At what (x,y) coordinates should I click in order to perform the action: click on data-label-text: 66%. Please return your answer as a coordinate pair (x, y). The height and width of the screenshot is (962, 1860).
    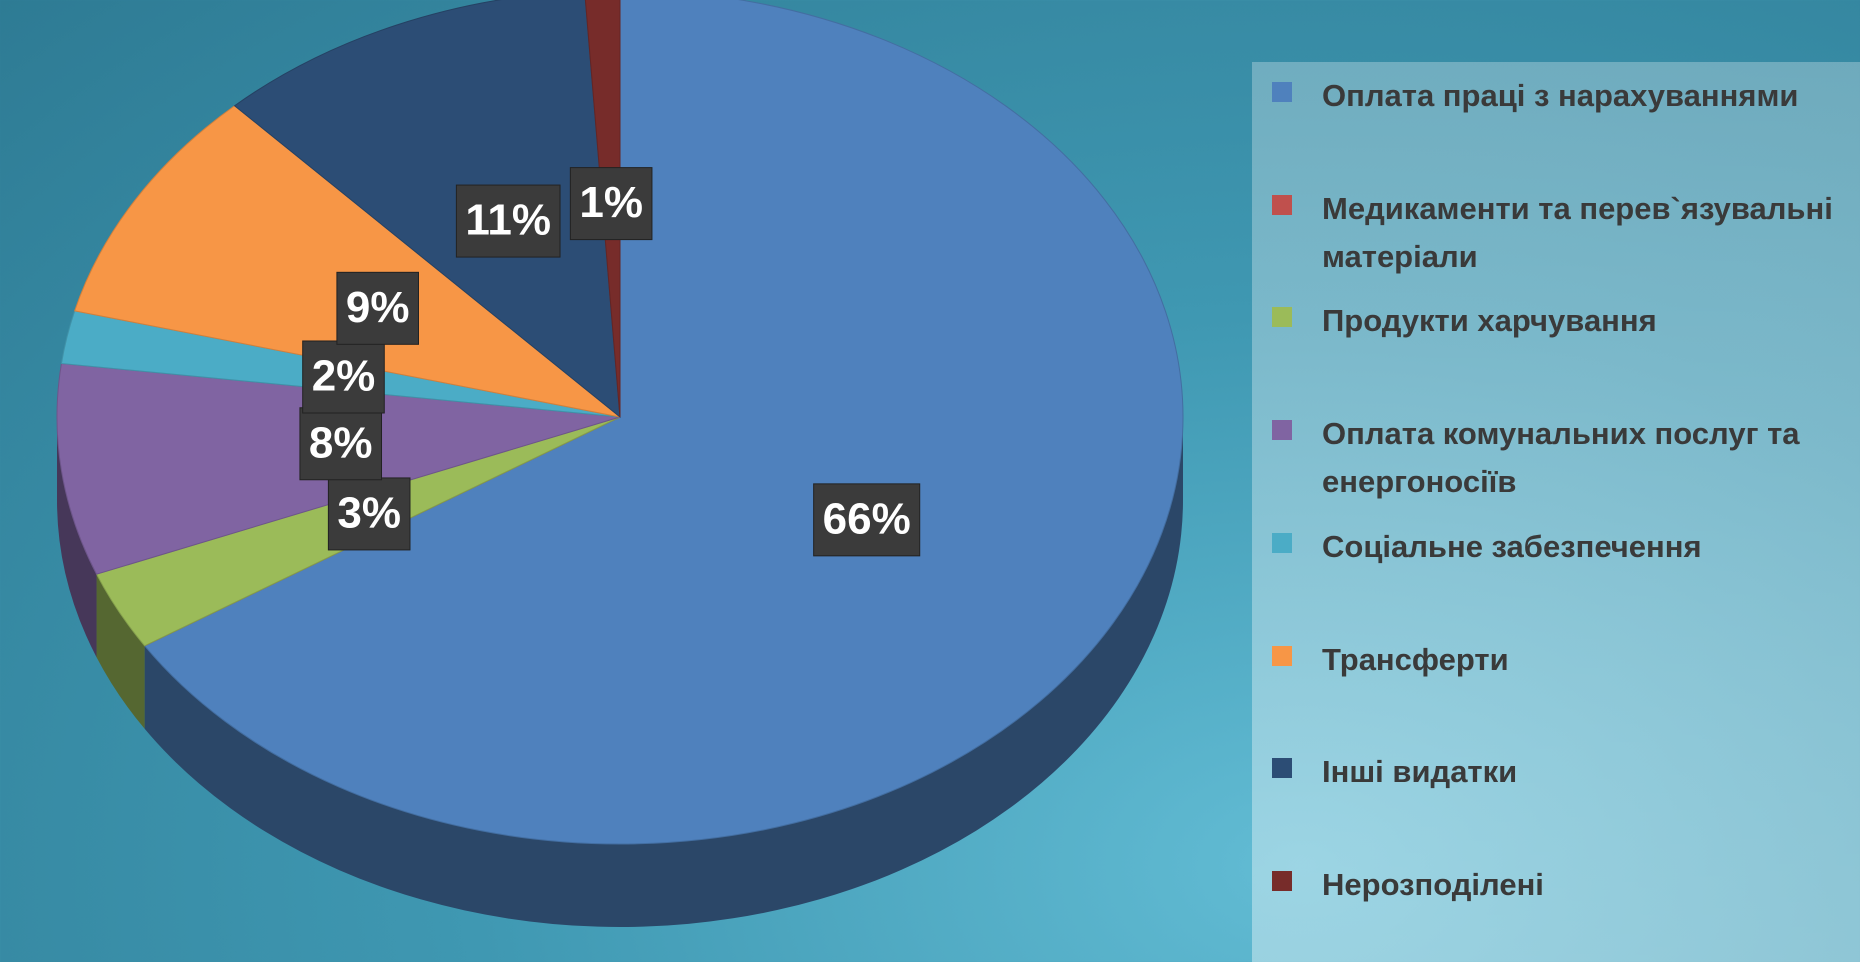
    Looking at the image, I should click on (867, 518).